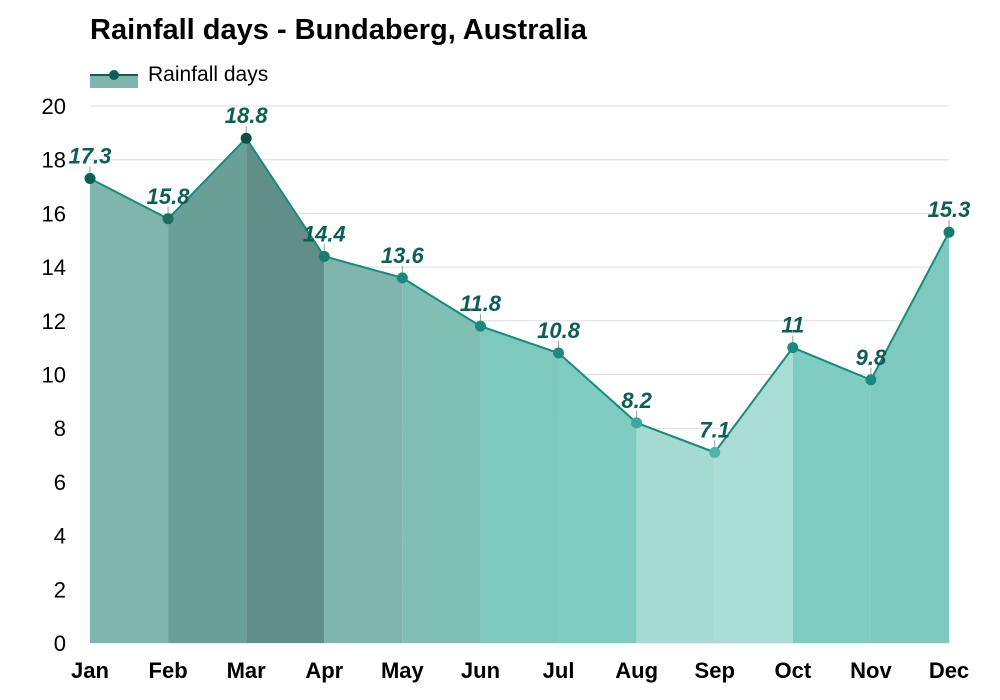 The height and width of the screenshot is (700, 1000). I want to click on data-label: 14.4, so click(324, 233).